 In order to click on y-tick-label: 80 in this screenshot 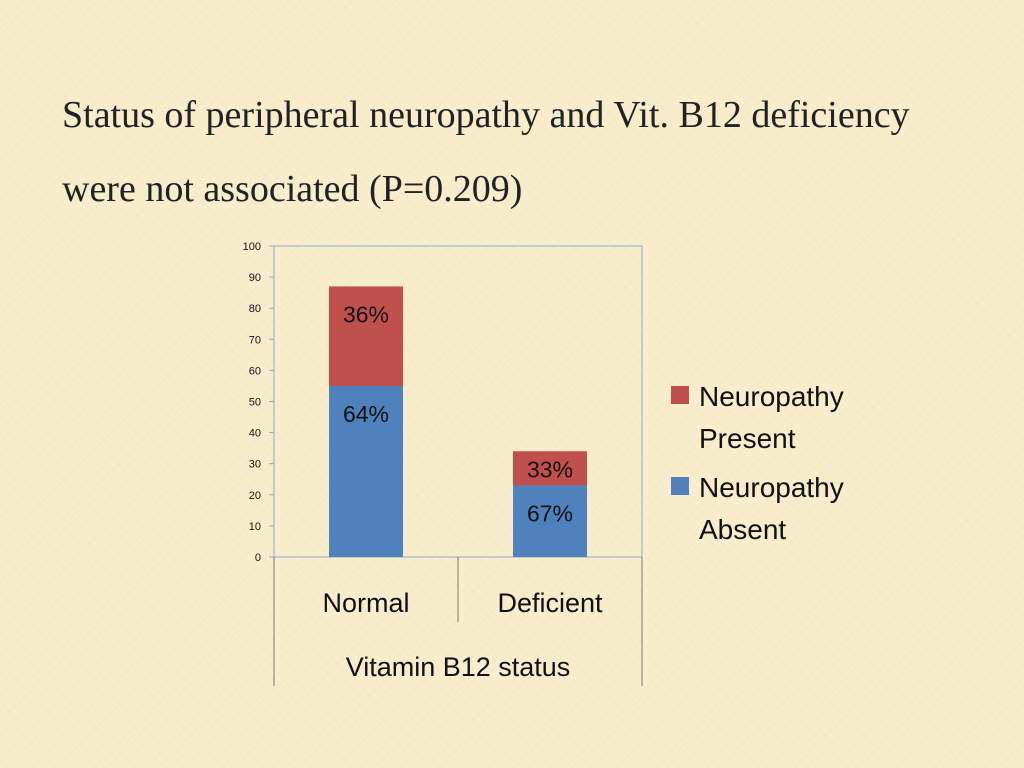, I will do `click(255, 309)`.